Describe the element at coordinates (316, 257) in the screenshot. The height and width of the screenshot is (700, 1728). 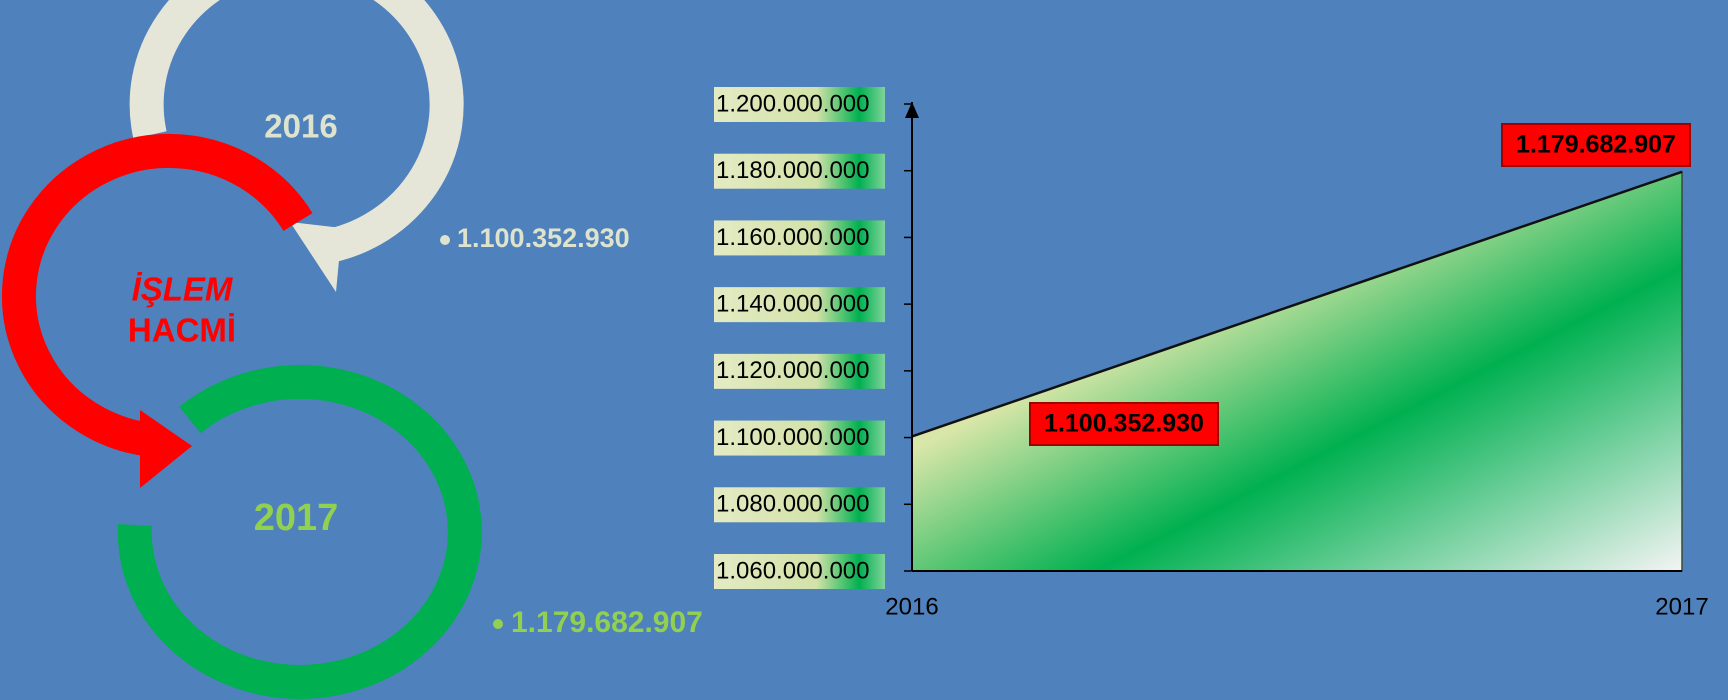
I see `arrow-2016` at that location.